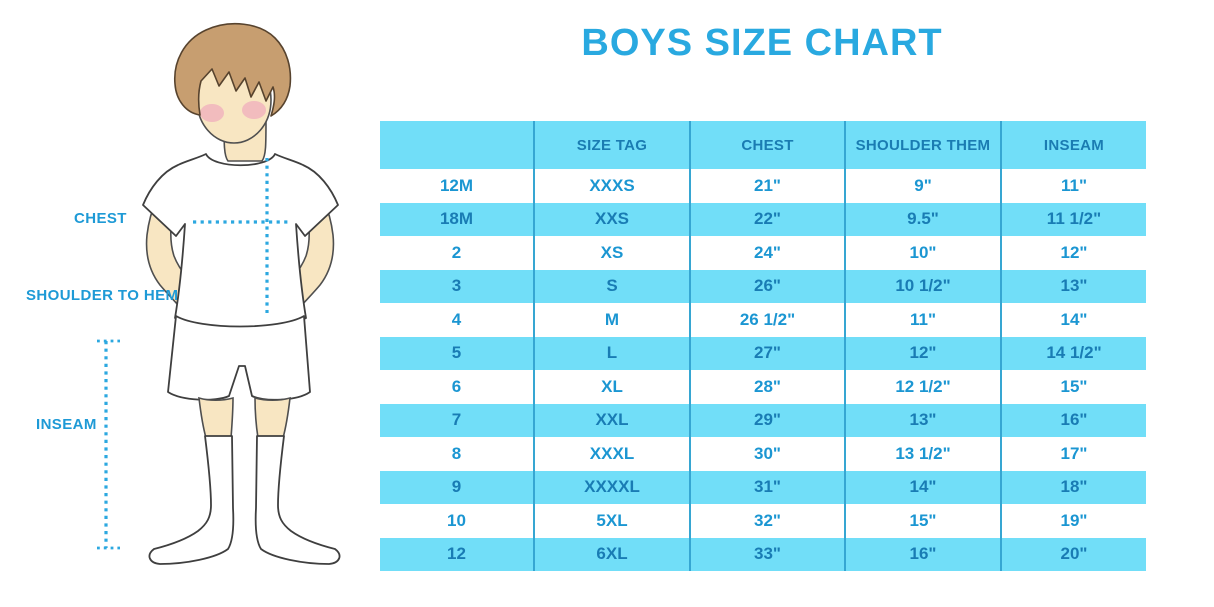 The image size is (1214, 607). What do you see at coordinates (767, 387) in the screenshot?
I see `measurement-cell: 28"` at bounding box center [767, 387].